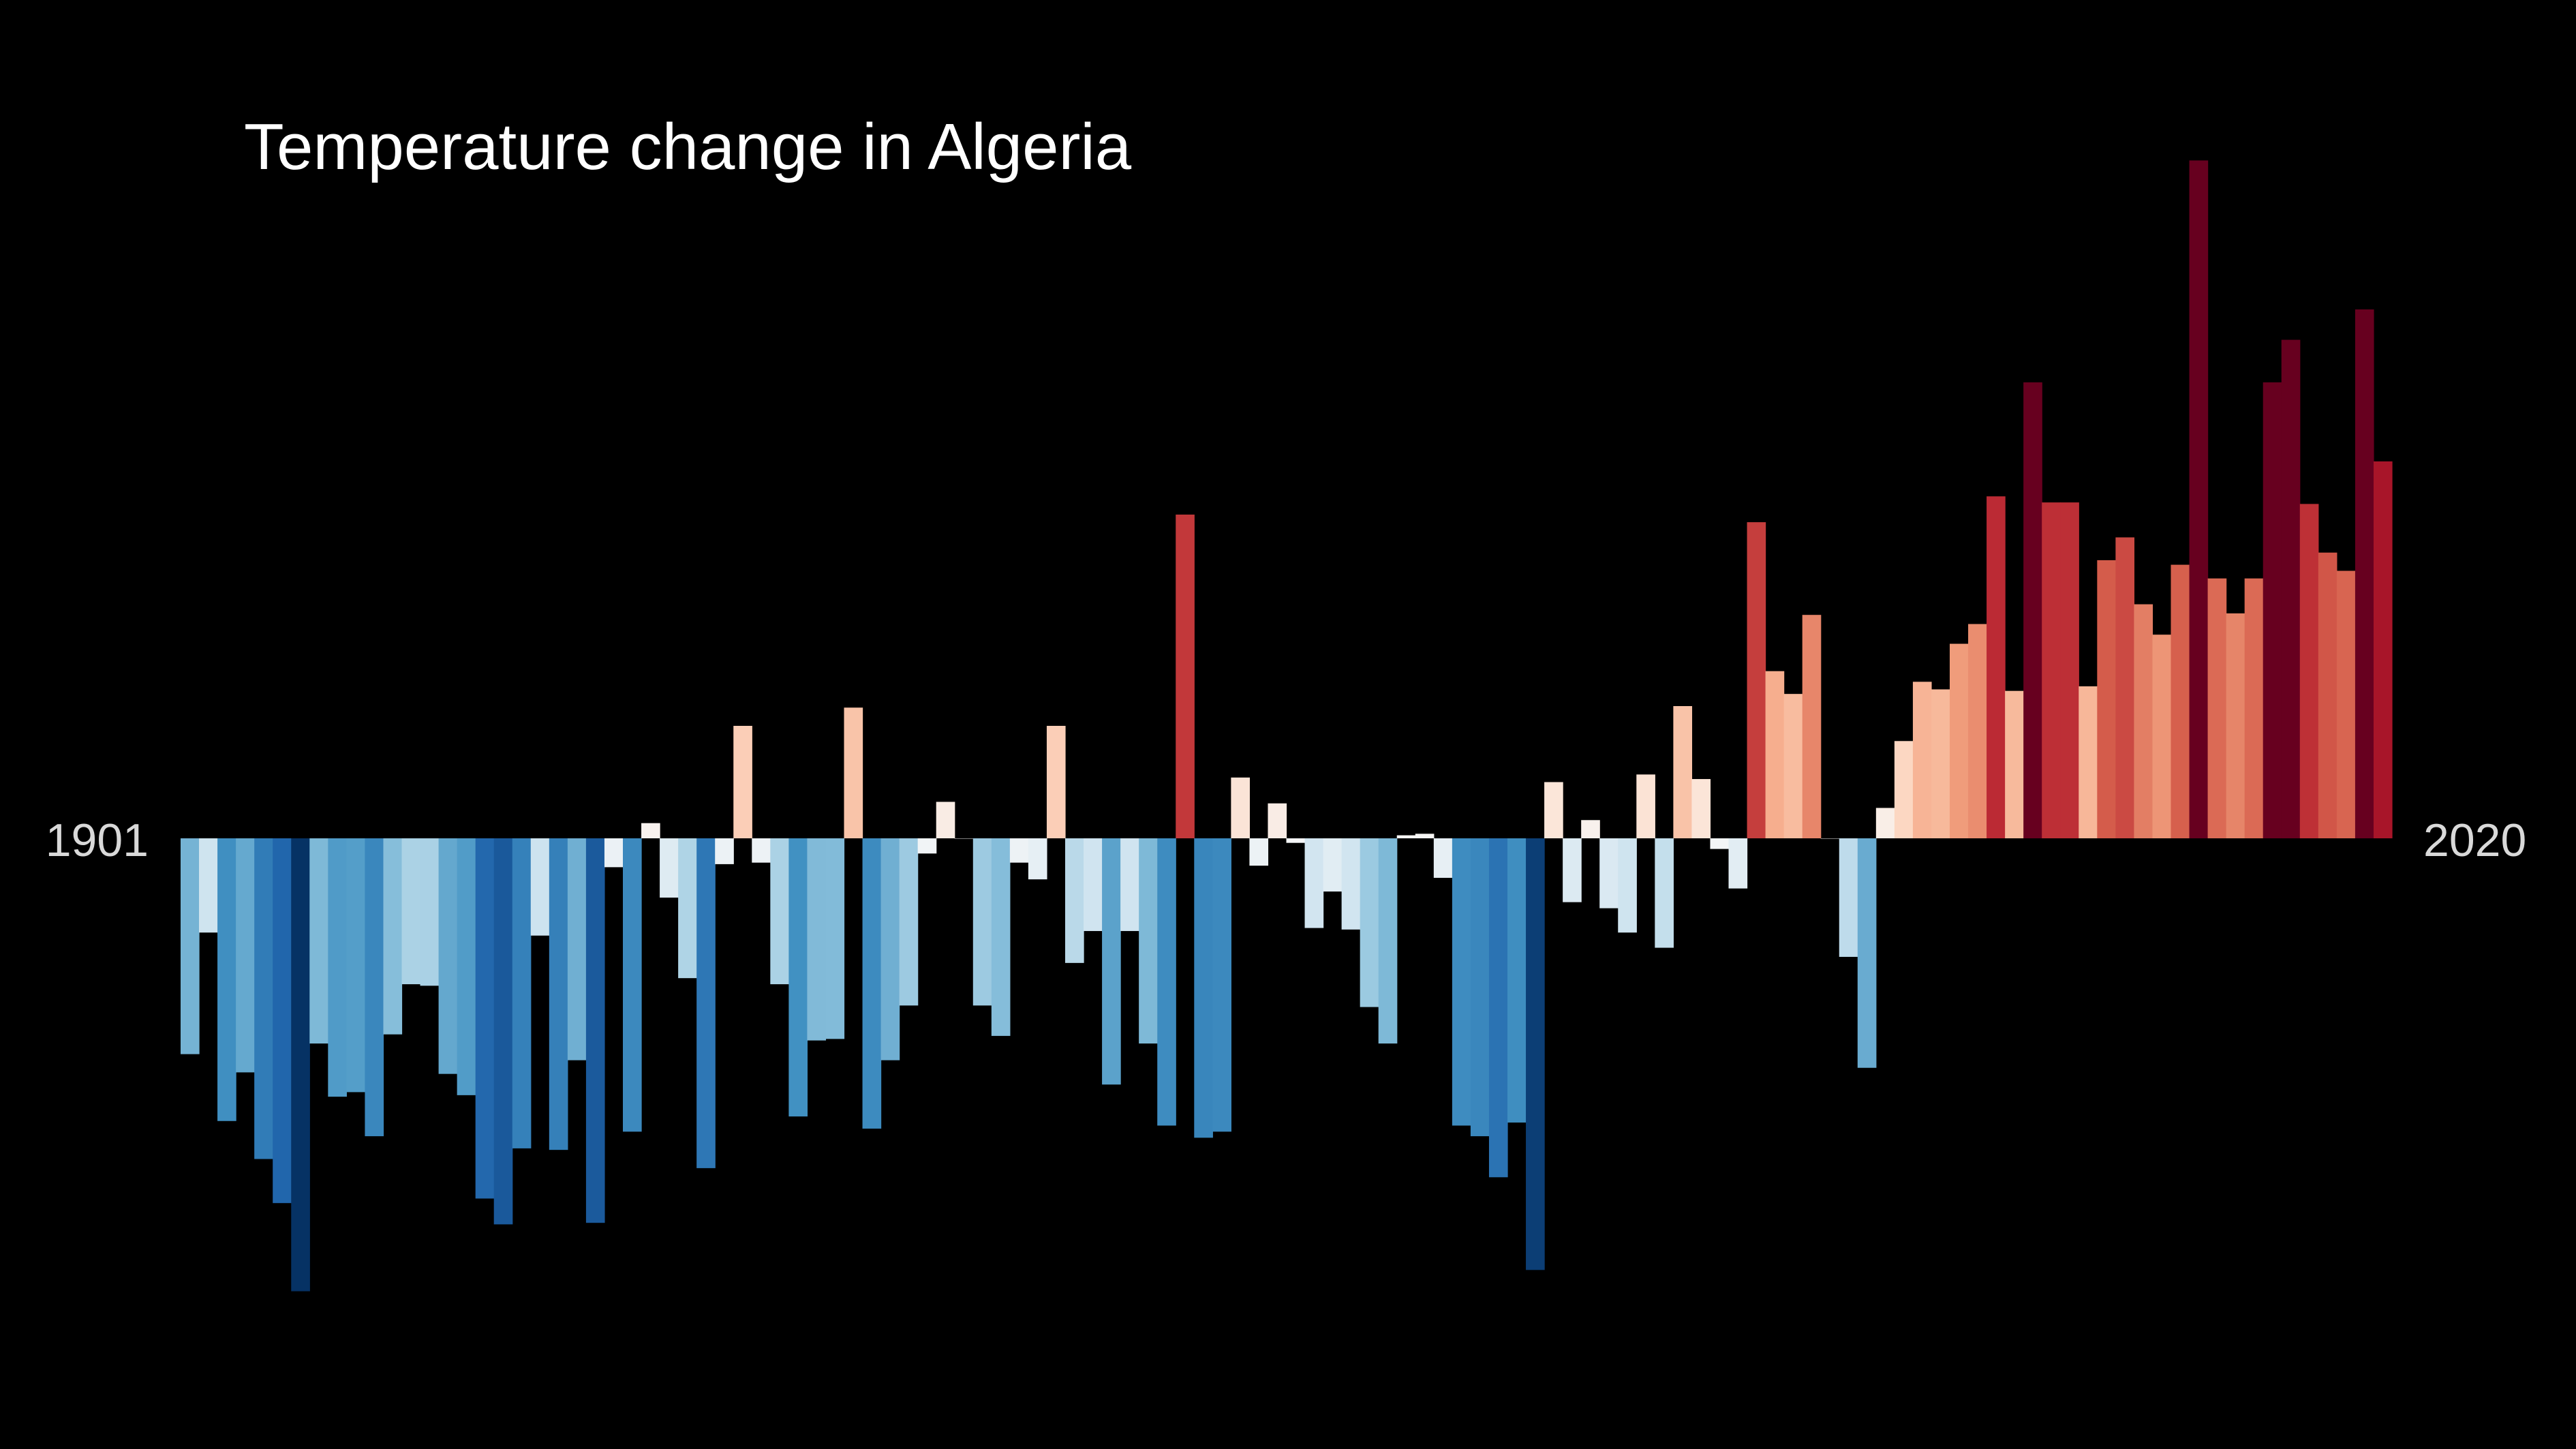  I want to click on bar-1972, so click(1498, 1008).